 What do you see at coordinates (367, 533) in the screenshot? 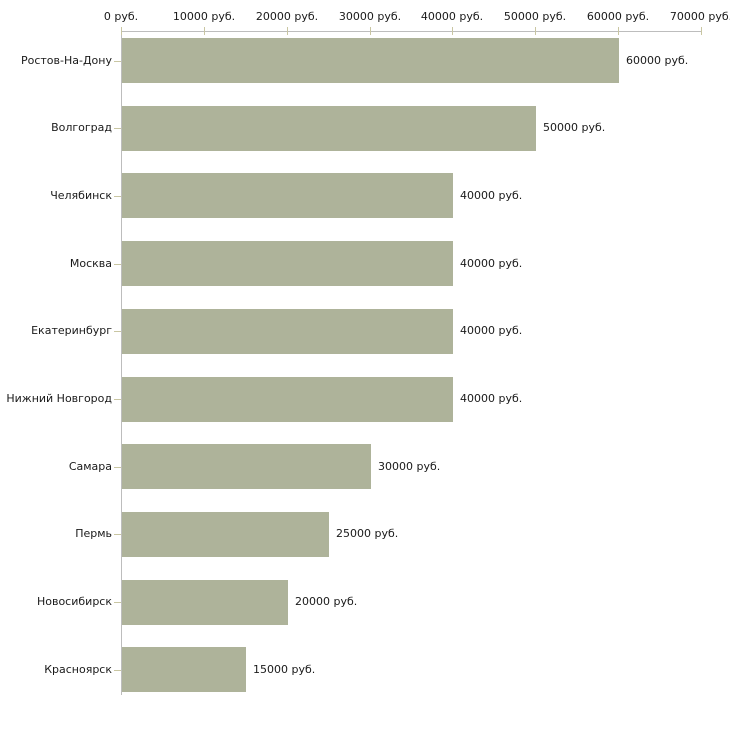
I see `bar-value-label: 25000 руб.` at bounding box center [367, 533].